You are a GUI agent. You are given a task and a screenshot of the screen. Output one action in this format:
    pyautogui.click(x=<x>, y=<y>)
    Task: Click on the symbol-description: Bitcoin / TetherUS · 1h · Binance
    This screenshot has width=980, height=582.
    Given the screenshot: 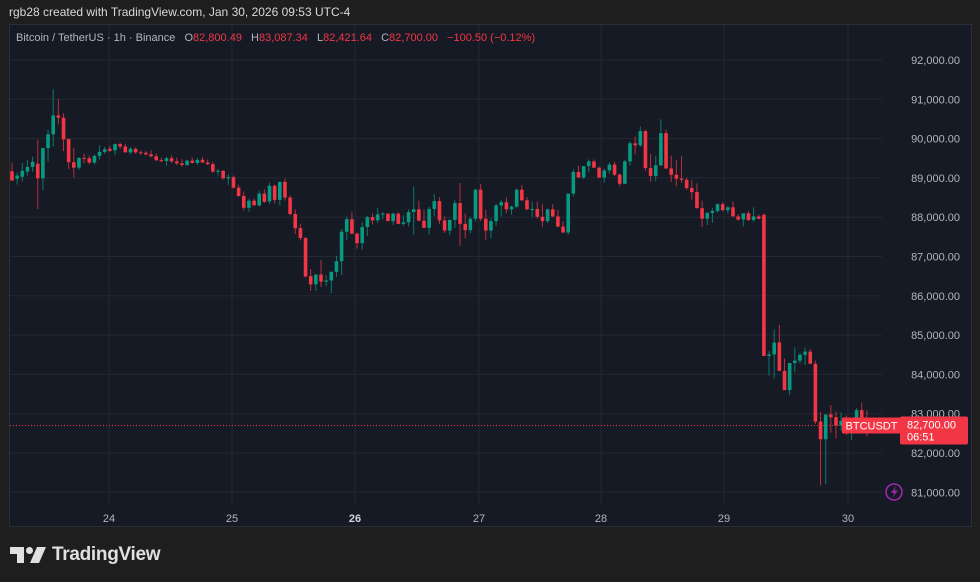 What is the action you would take?
    pyautogui.click(x=96, y=38)
    